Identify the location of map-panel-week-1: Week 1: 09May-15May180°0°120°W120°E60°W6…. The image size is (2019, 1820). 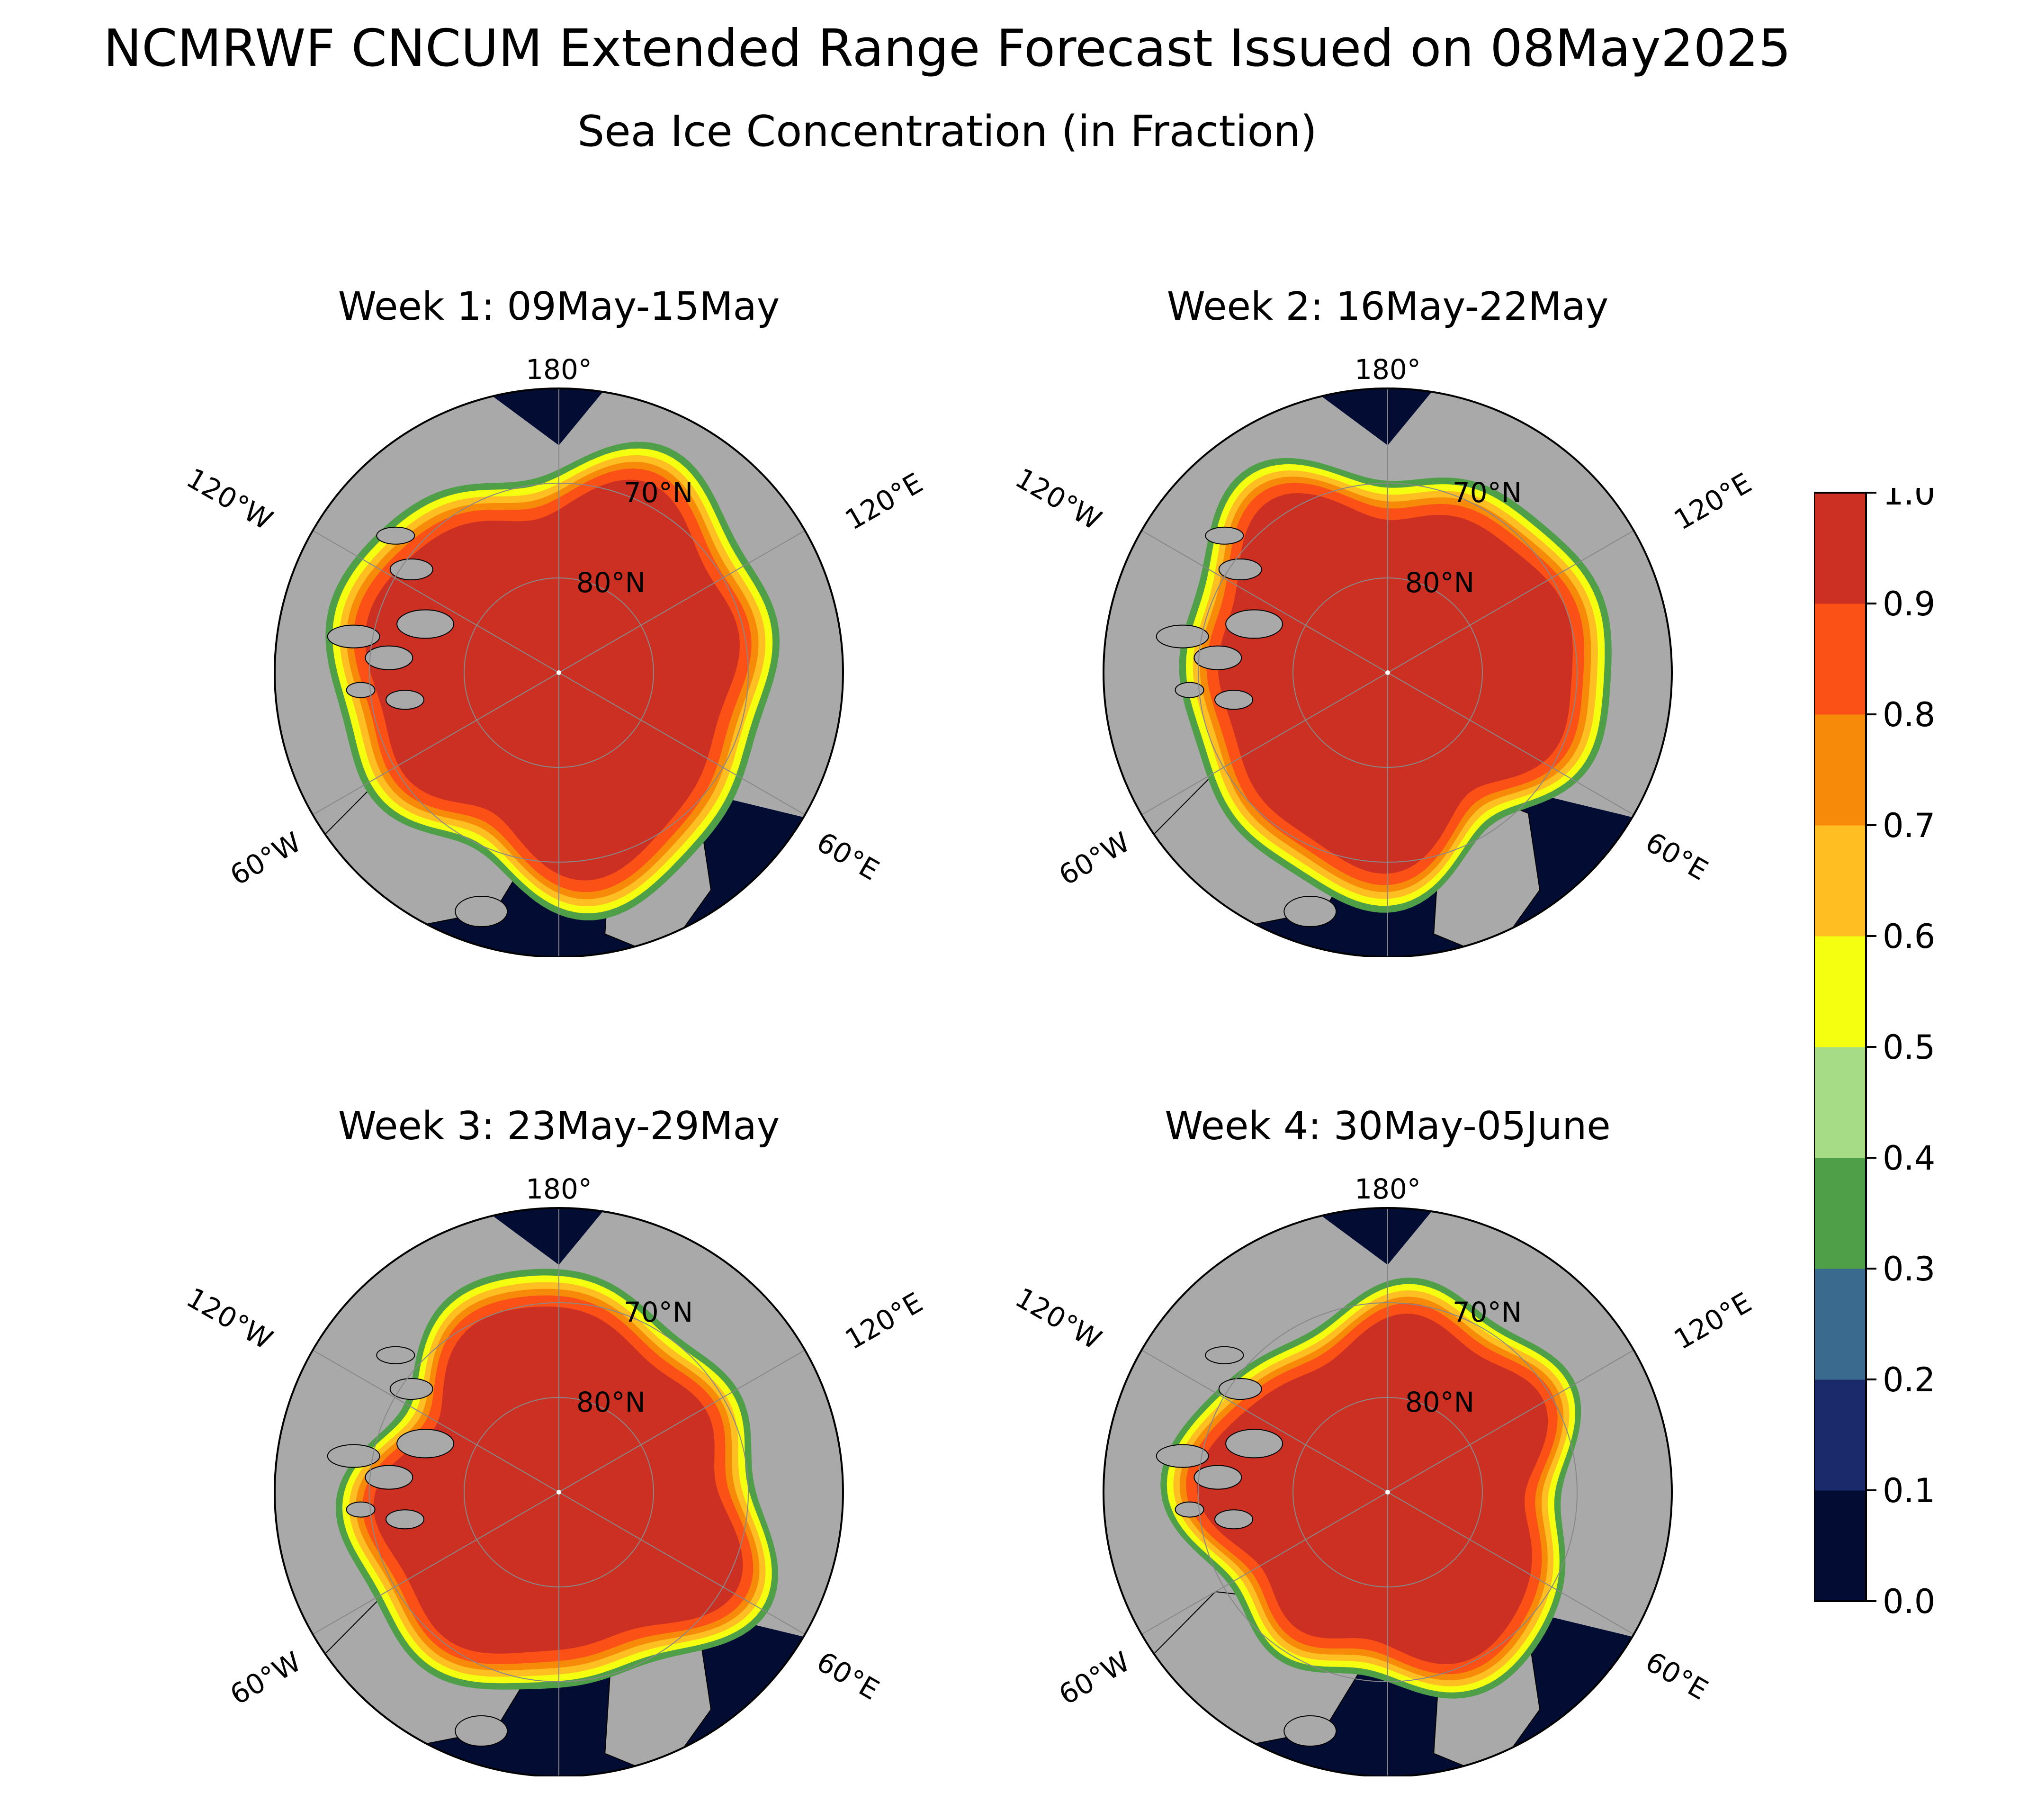
(559, 621).